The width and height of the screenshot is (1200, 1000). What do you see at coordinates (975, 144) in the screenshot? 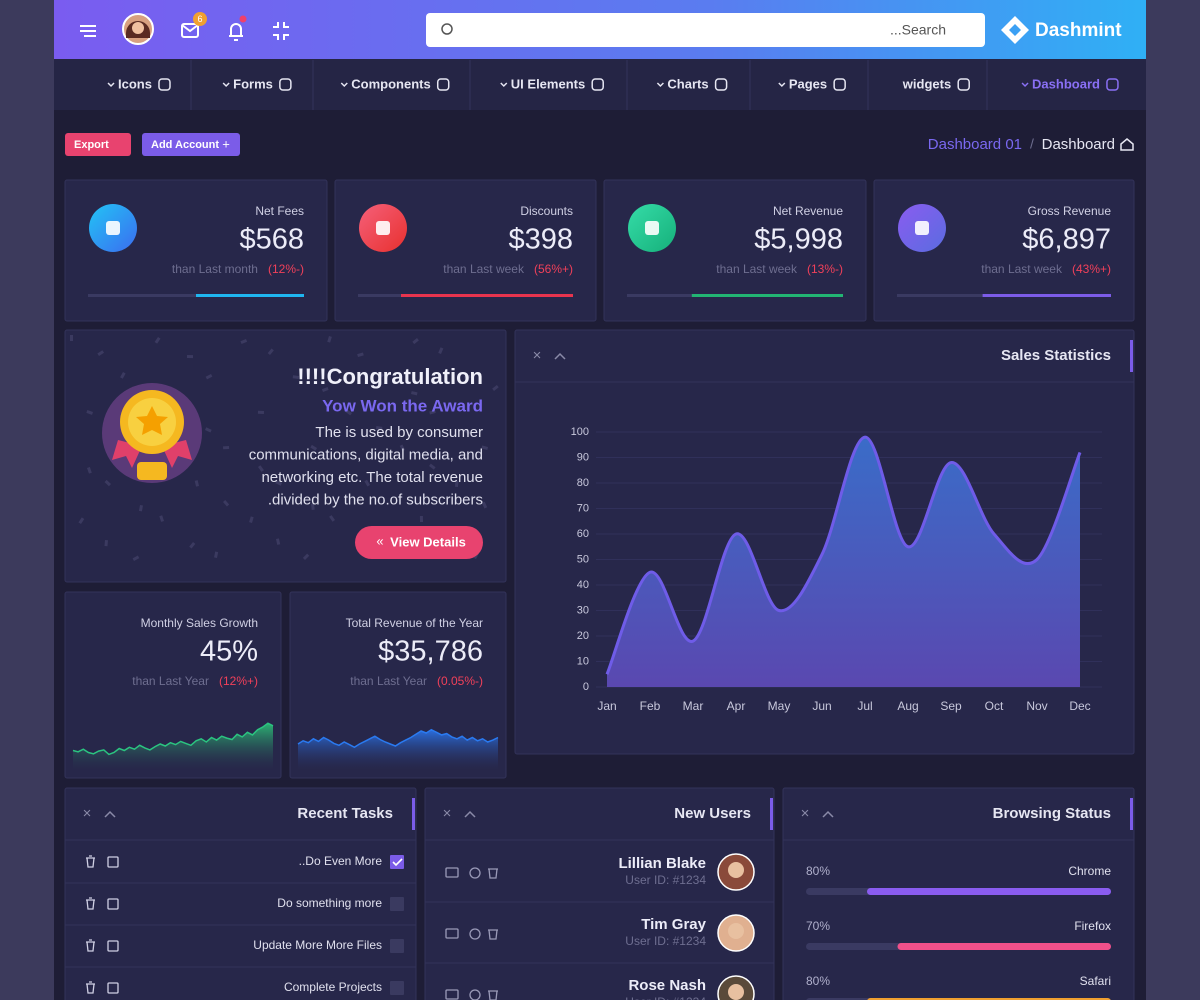
I see `breadcrumb-link: Dashboard 01` at bounding box center [975, 144].